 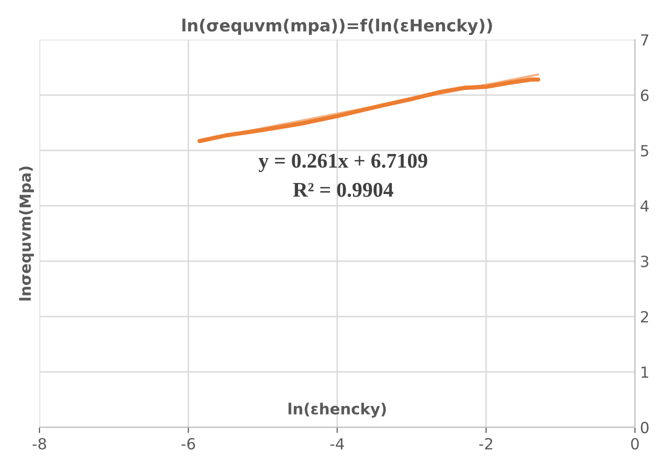 I want to click on y-tick-label: 6, so click(x=644, y=96).